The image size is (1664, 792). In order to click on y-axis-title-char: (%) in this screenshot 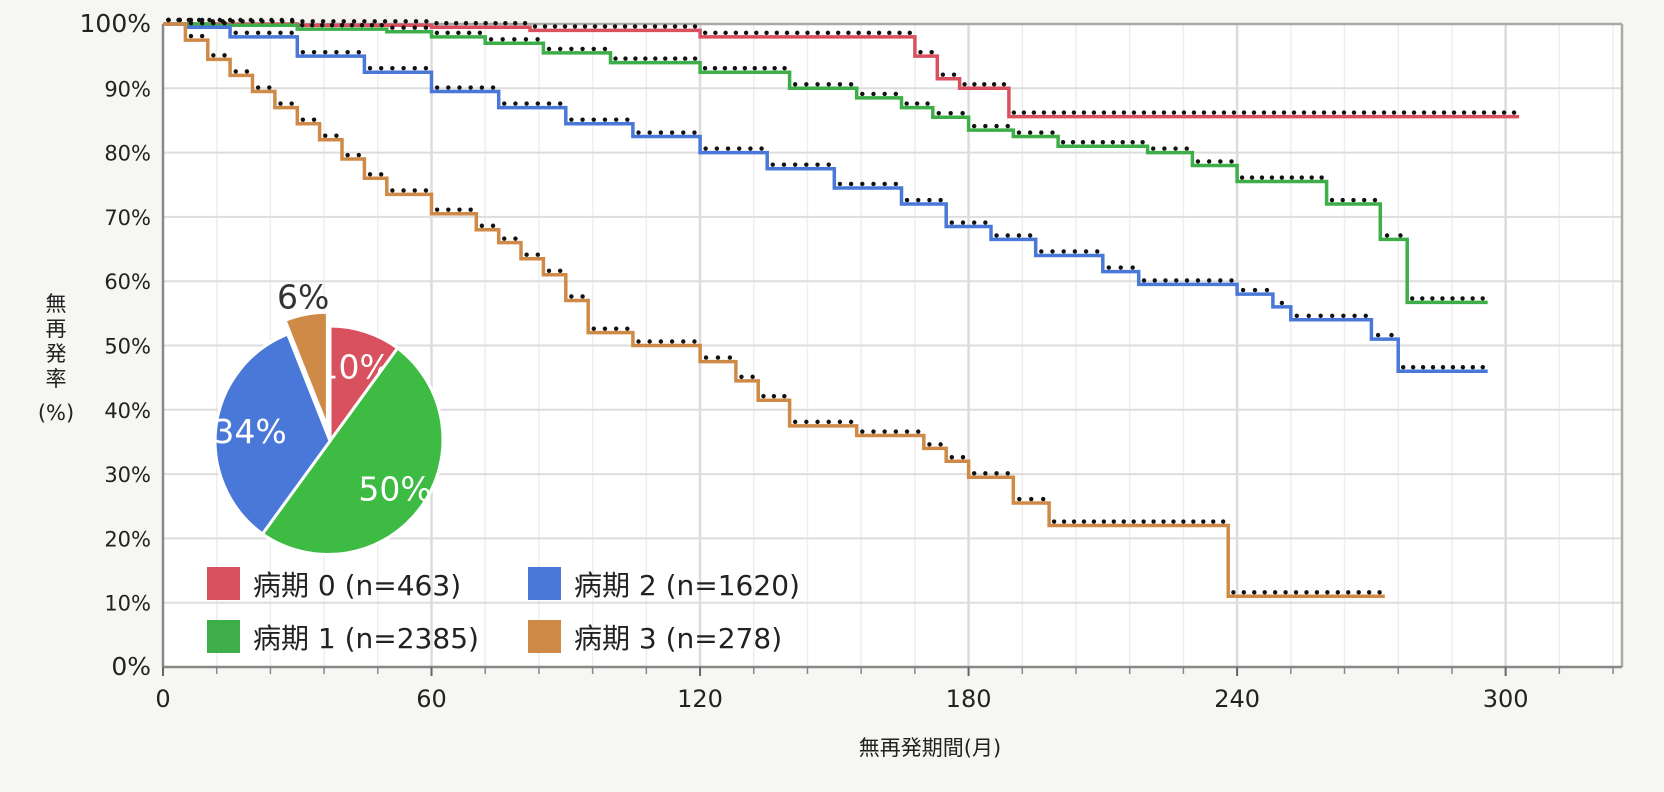, I will do `click(56, 413)`.